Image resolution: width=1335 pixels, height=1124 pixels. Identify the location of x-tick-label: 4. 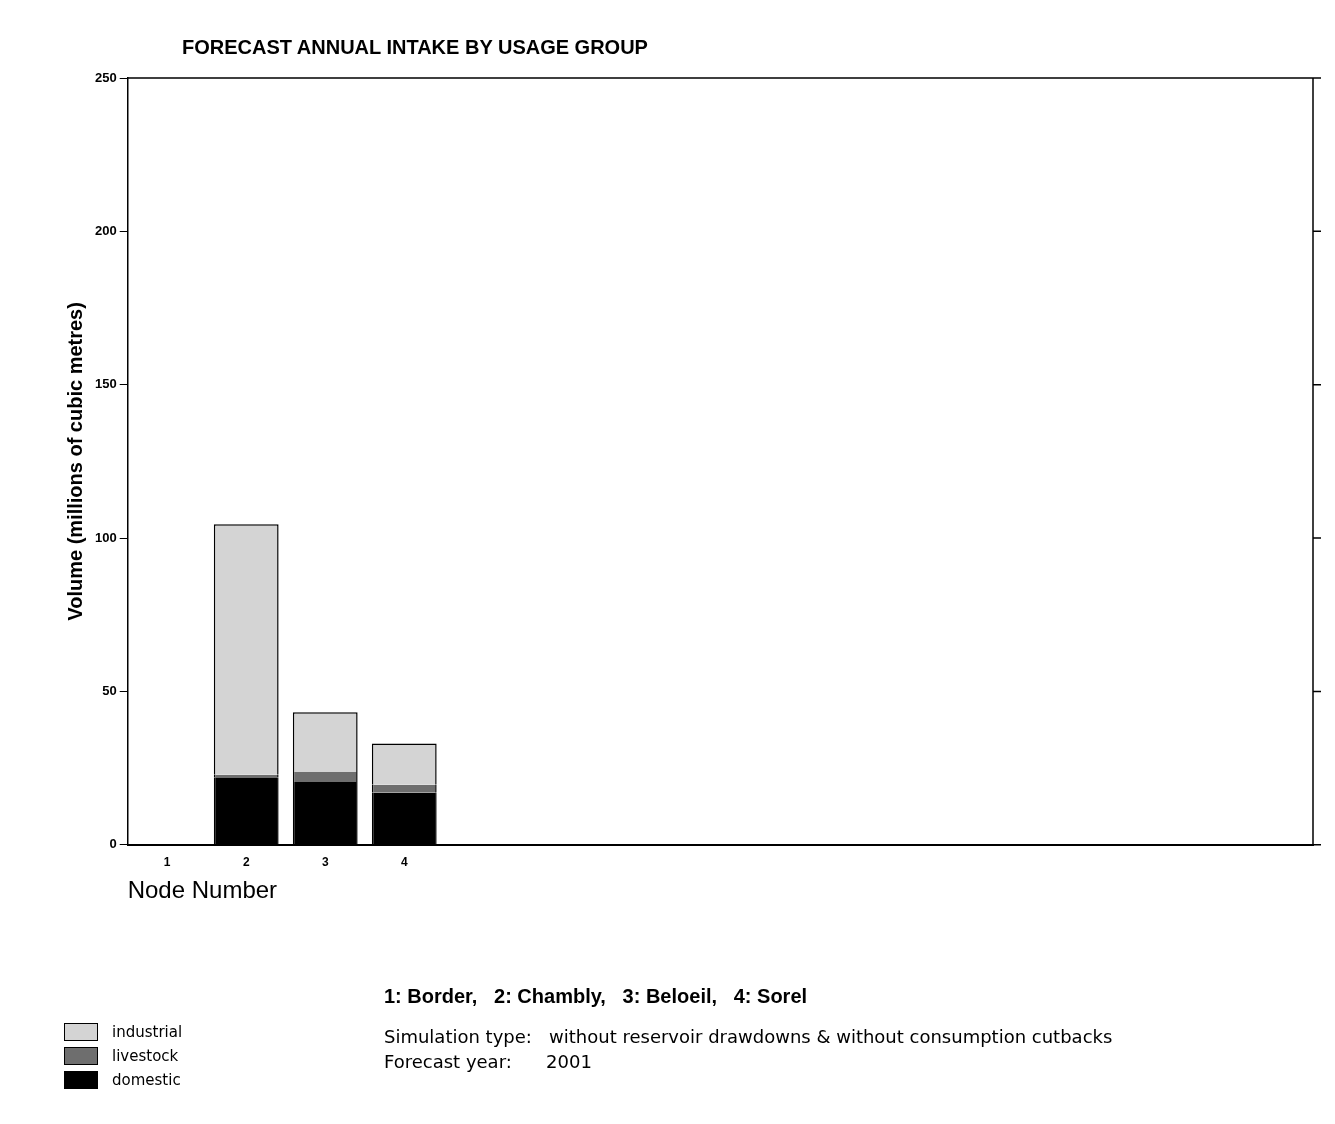
(404, 862).